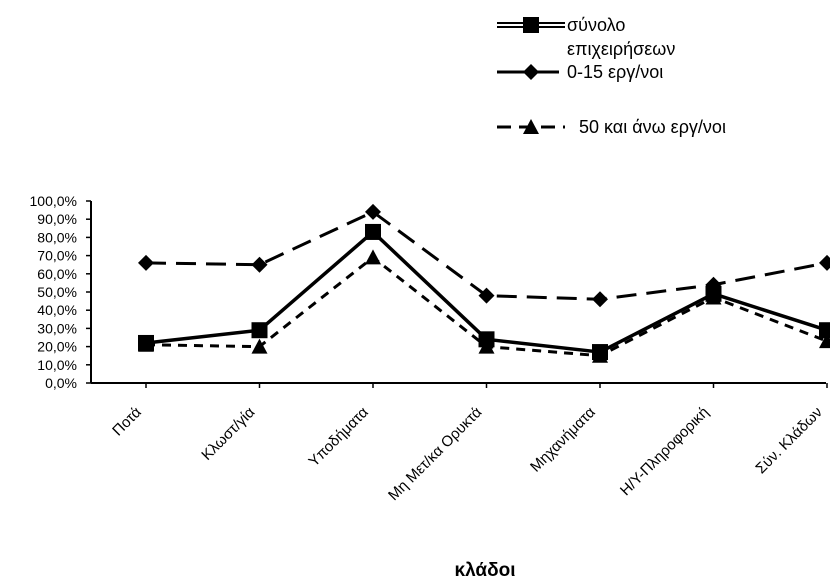 This screenshot has height=581, width=830. Describe the element at coordinates (57, 310) in the screenshot. I see `y-tick-label: 40,0%` at that location.